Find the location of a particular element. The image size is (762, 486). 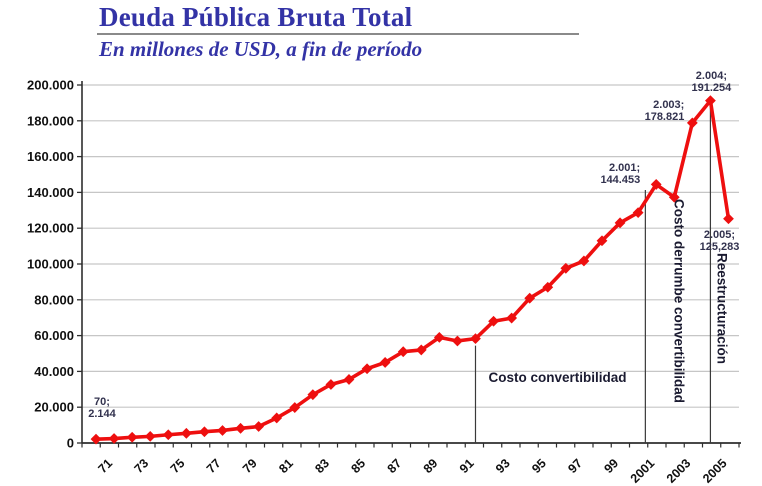

x-tick-label: 91 is located at coordinates (467, 466).